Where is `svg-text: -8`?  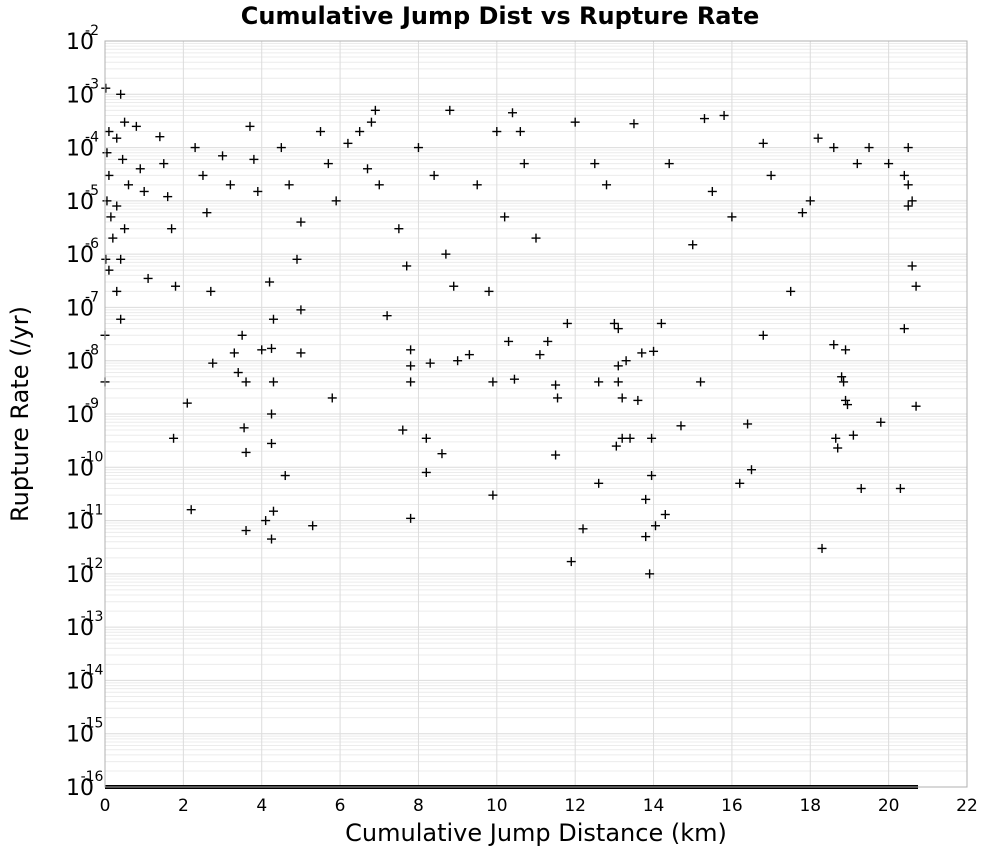
svg-text: -8 is located at coordinates (92, 351).